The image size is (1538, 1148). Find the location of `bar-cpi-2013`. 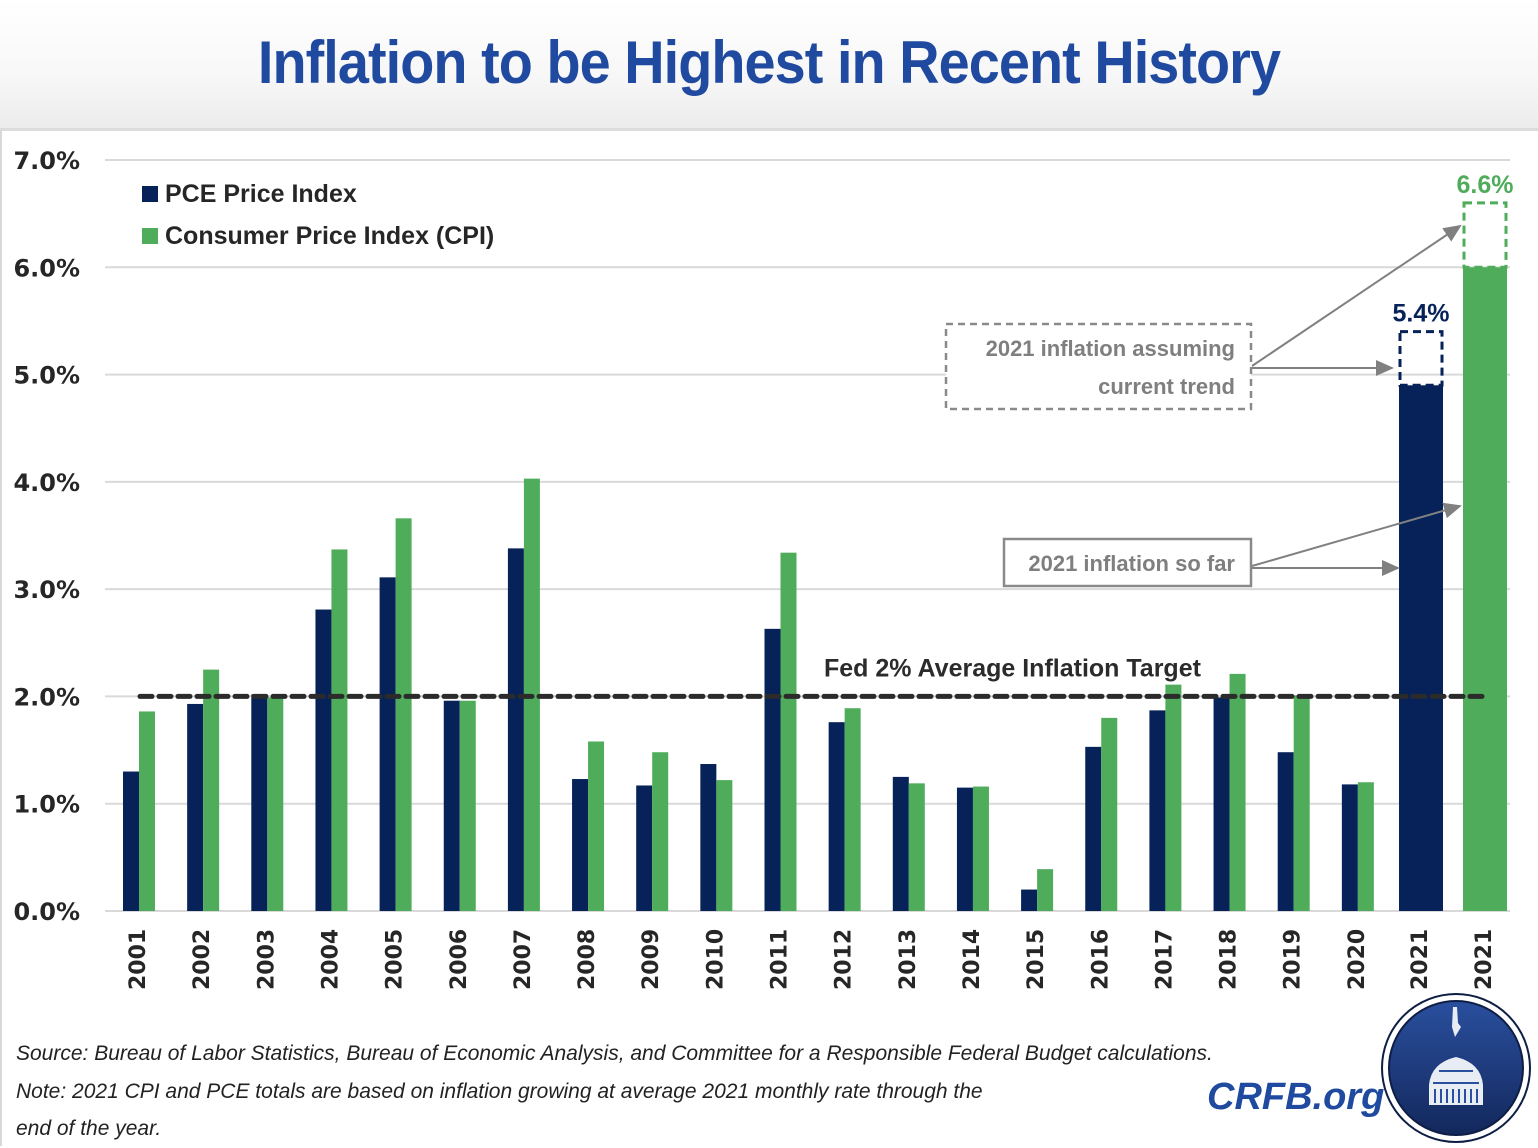

bar-cpi-2013 is located at coordinates (916, 847).